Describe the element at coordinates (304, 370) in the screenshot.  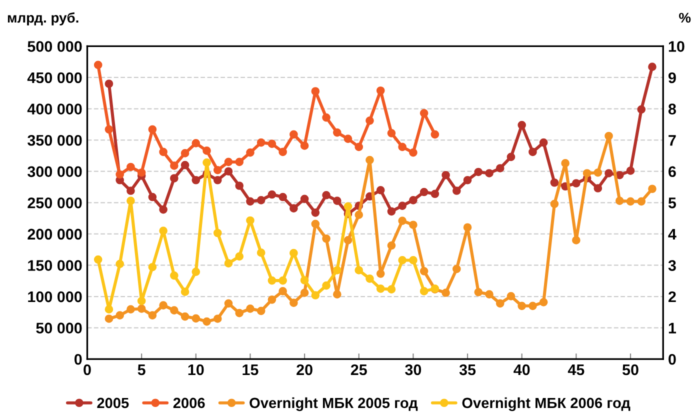
I see `x-tick-label: 20` at that location.